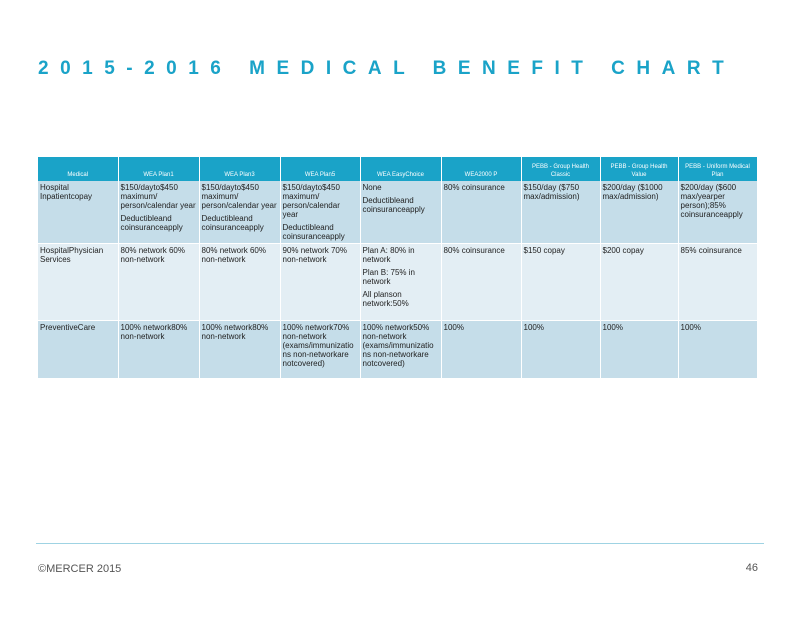 This screenshot has width=800, height=618. I want to click on header-cell: PEBB - Group Health Value, so click(639, 169).